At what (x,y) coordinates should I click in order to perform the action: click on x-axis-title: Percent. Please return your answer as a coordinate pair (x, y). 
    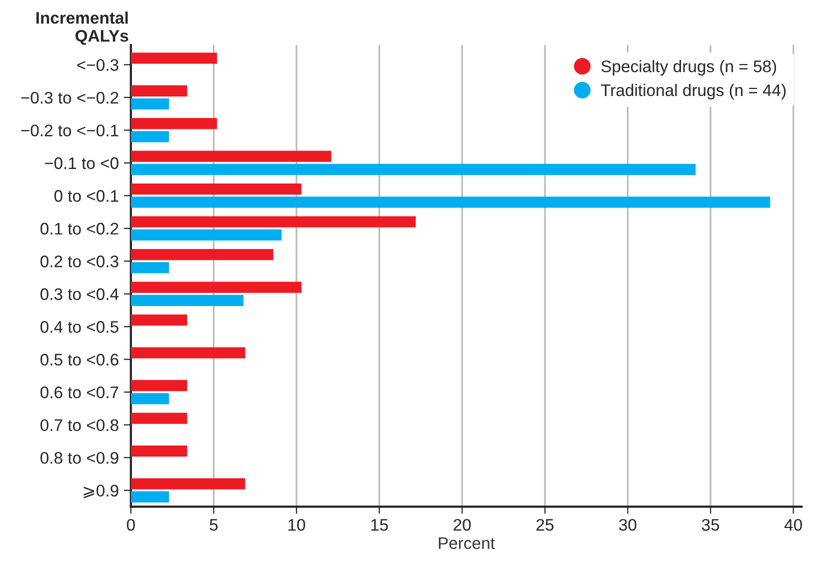
    Looking at the image, I should click on (466, 543).